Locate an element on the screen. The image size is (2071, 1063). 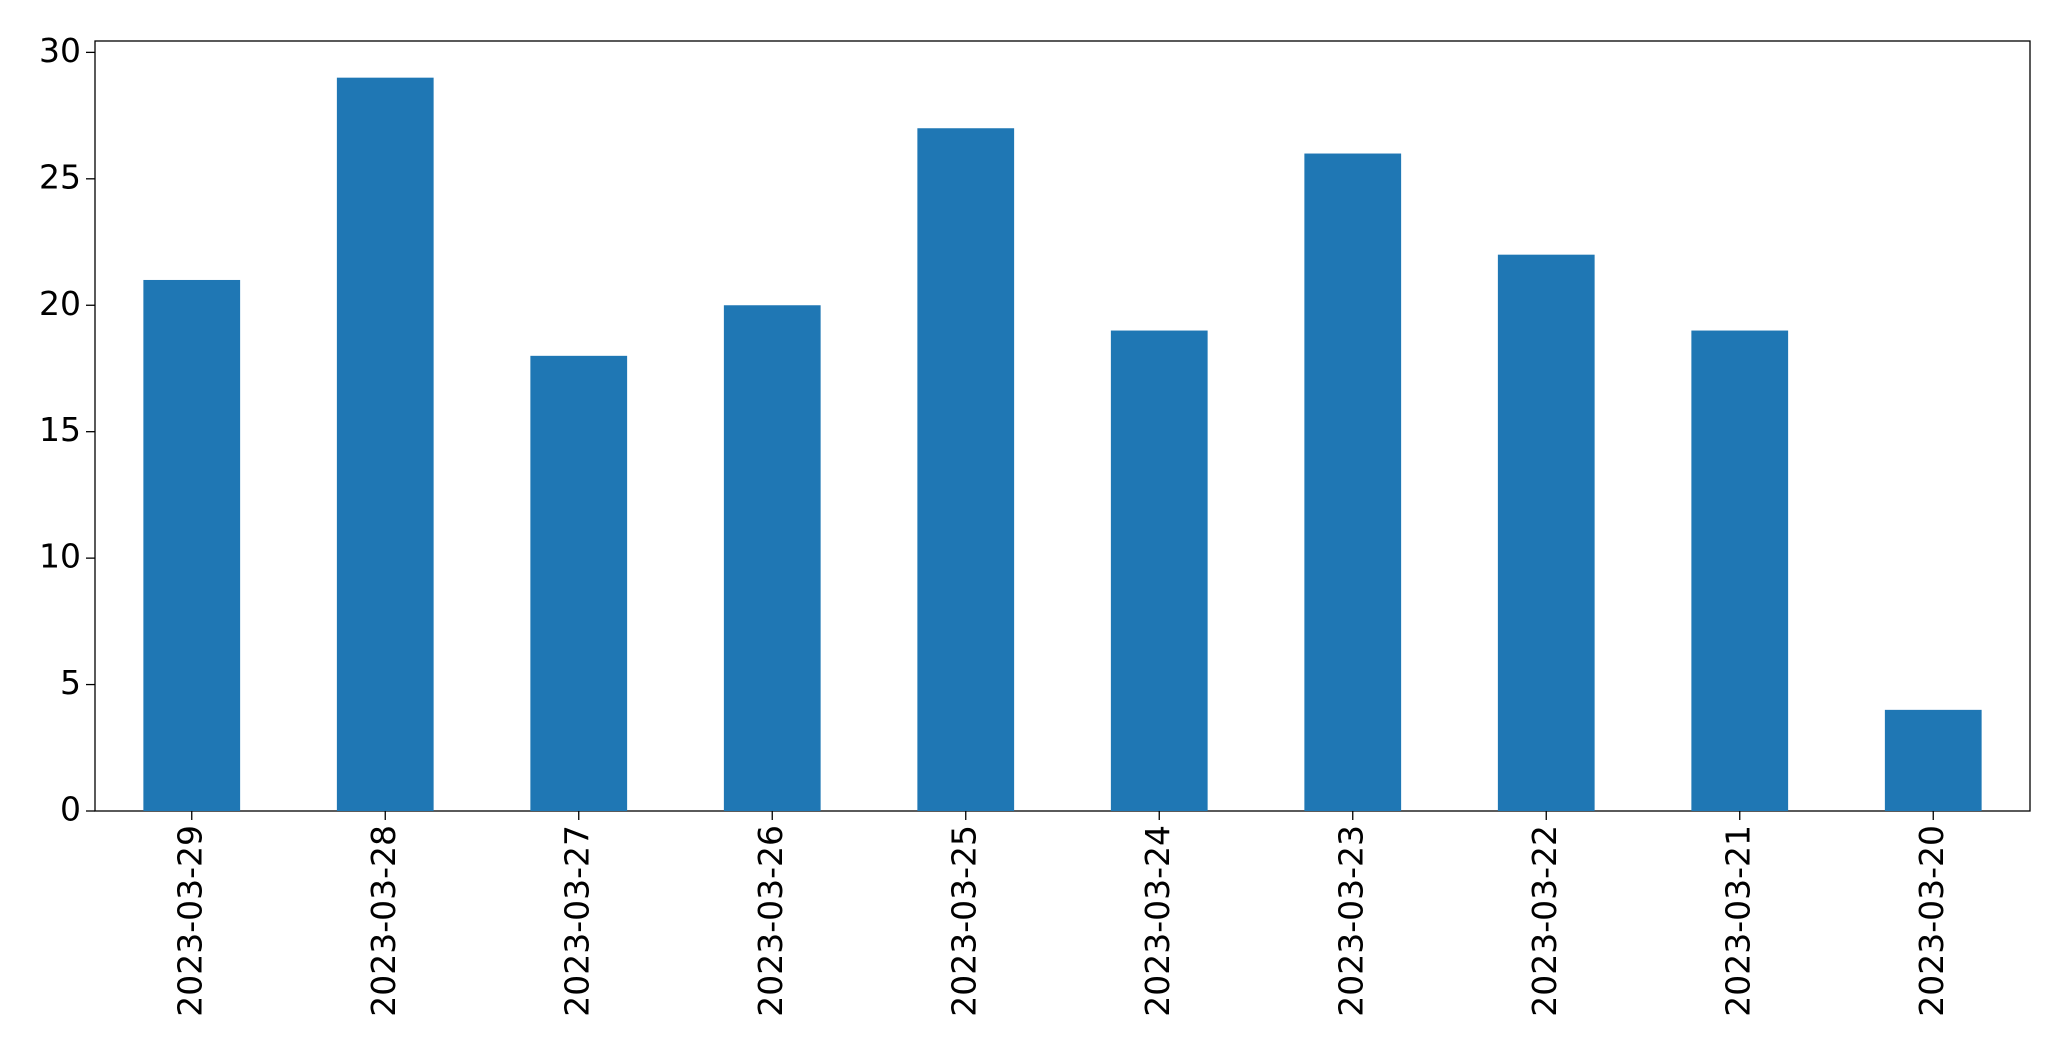
x-tick-label: 2023-03-25 is located at coordinates (963, 921).